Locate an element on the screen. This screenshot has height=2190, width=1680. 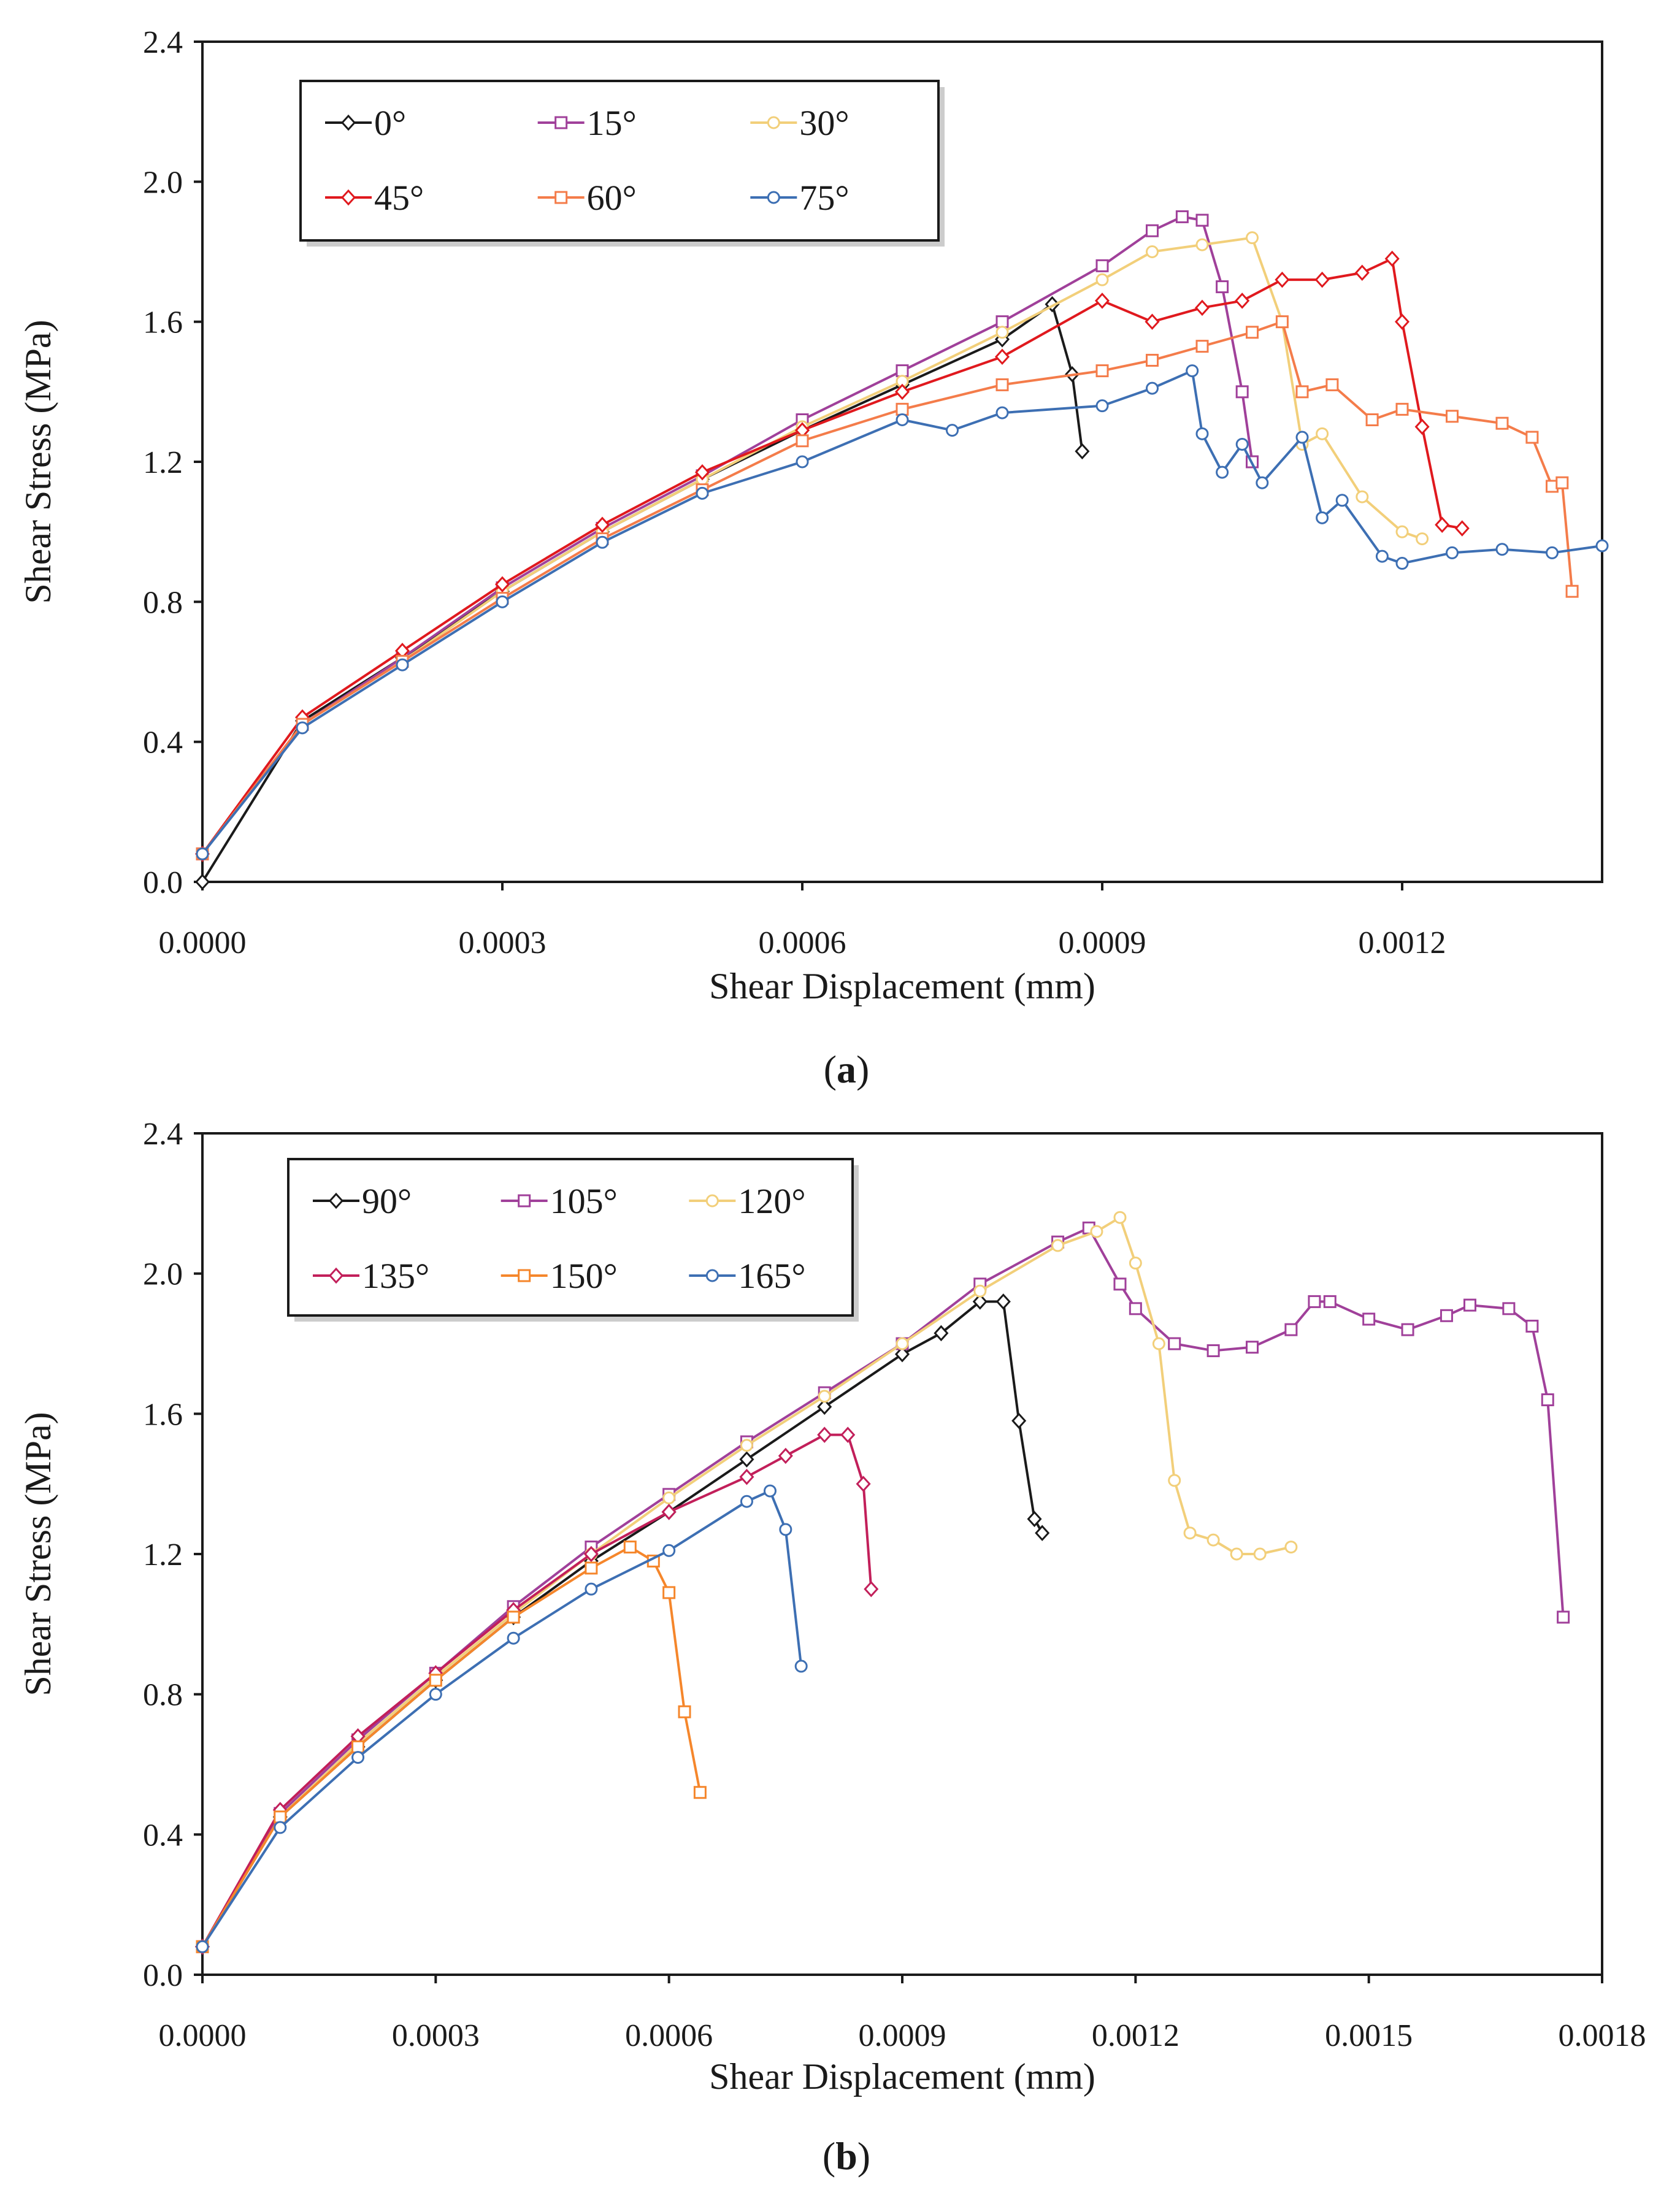
y-tick-label-a-6: 2.4 is located at coordinates (163, 42).